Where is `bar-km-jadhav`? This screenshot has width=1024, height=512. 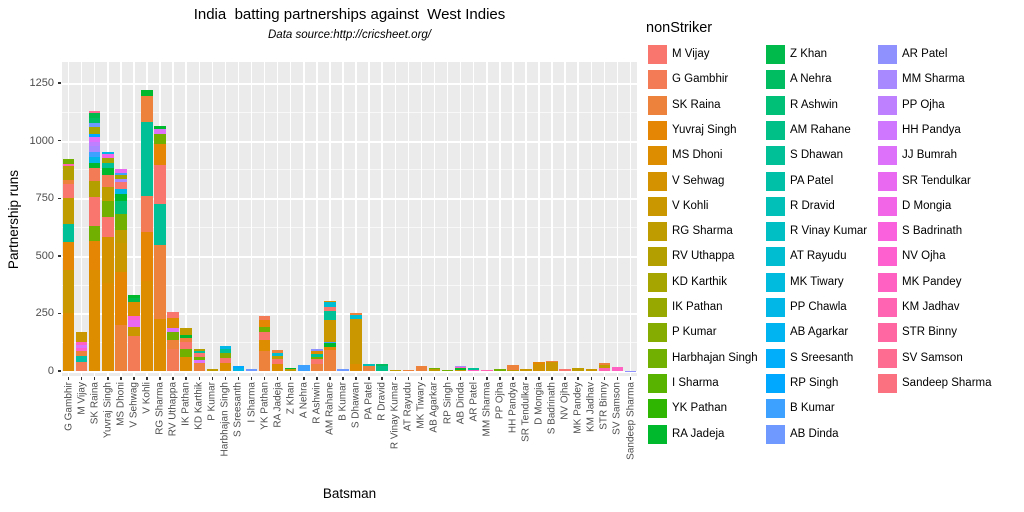
bar-km-jadhav is located at coordinates (591, 369).